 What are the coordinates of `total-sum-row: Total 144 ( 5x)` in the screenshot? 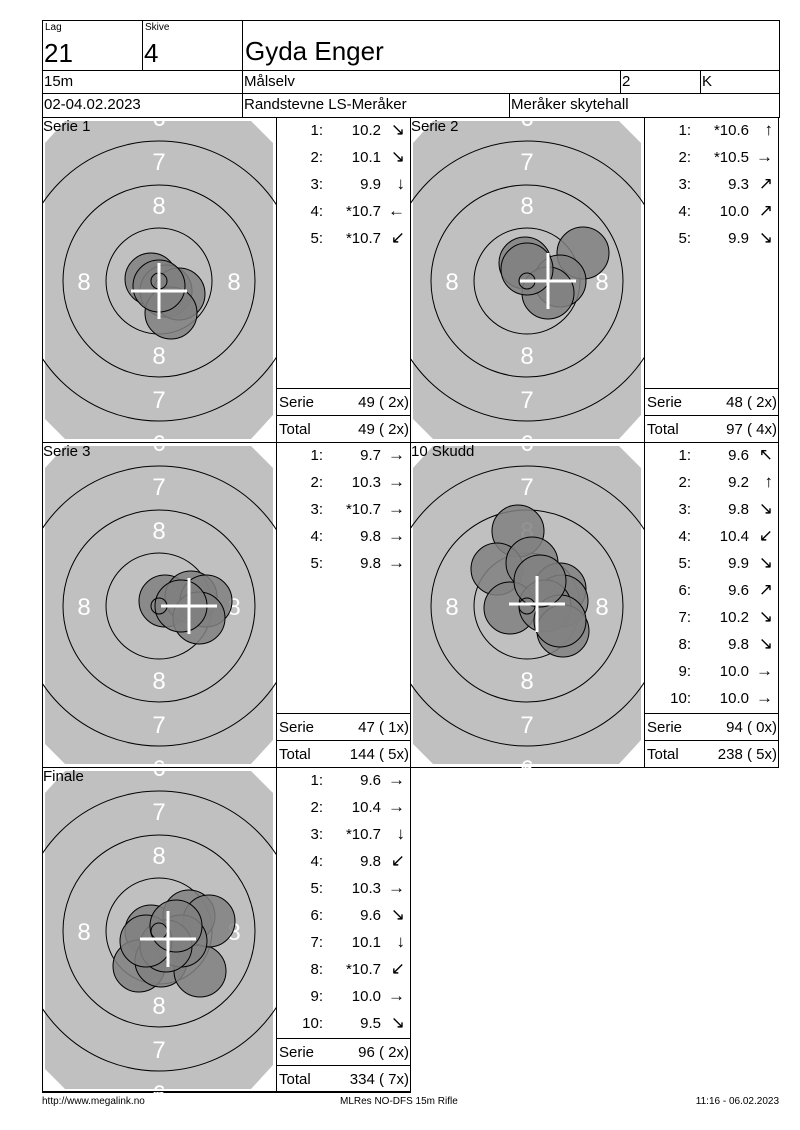 It's located at (344, 753).